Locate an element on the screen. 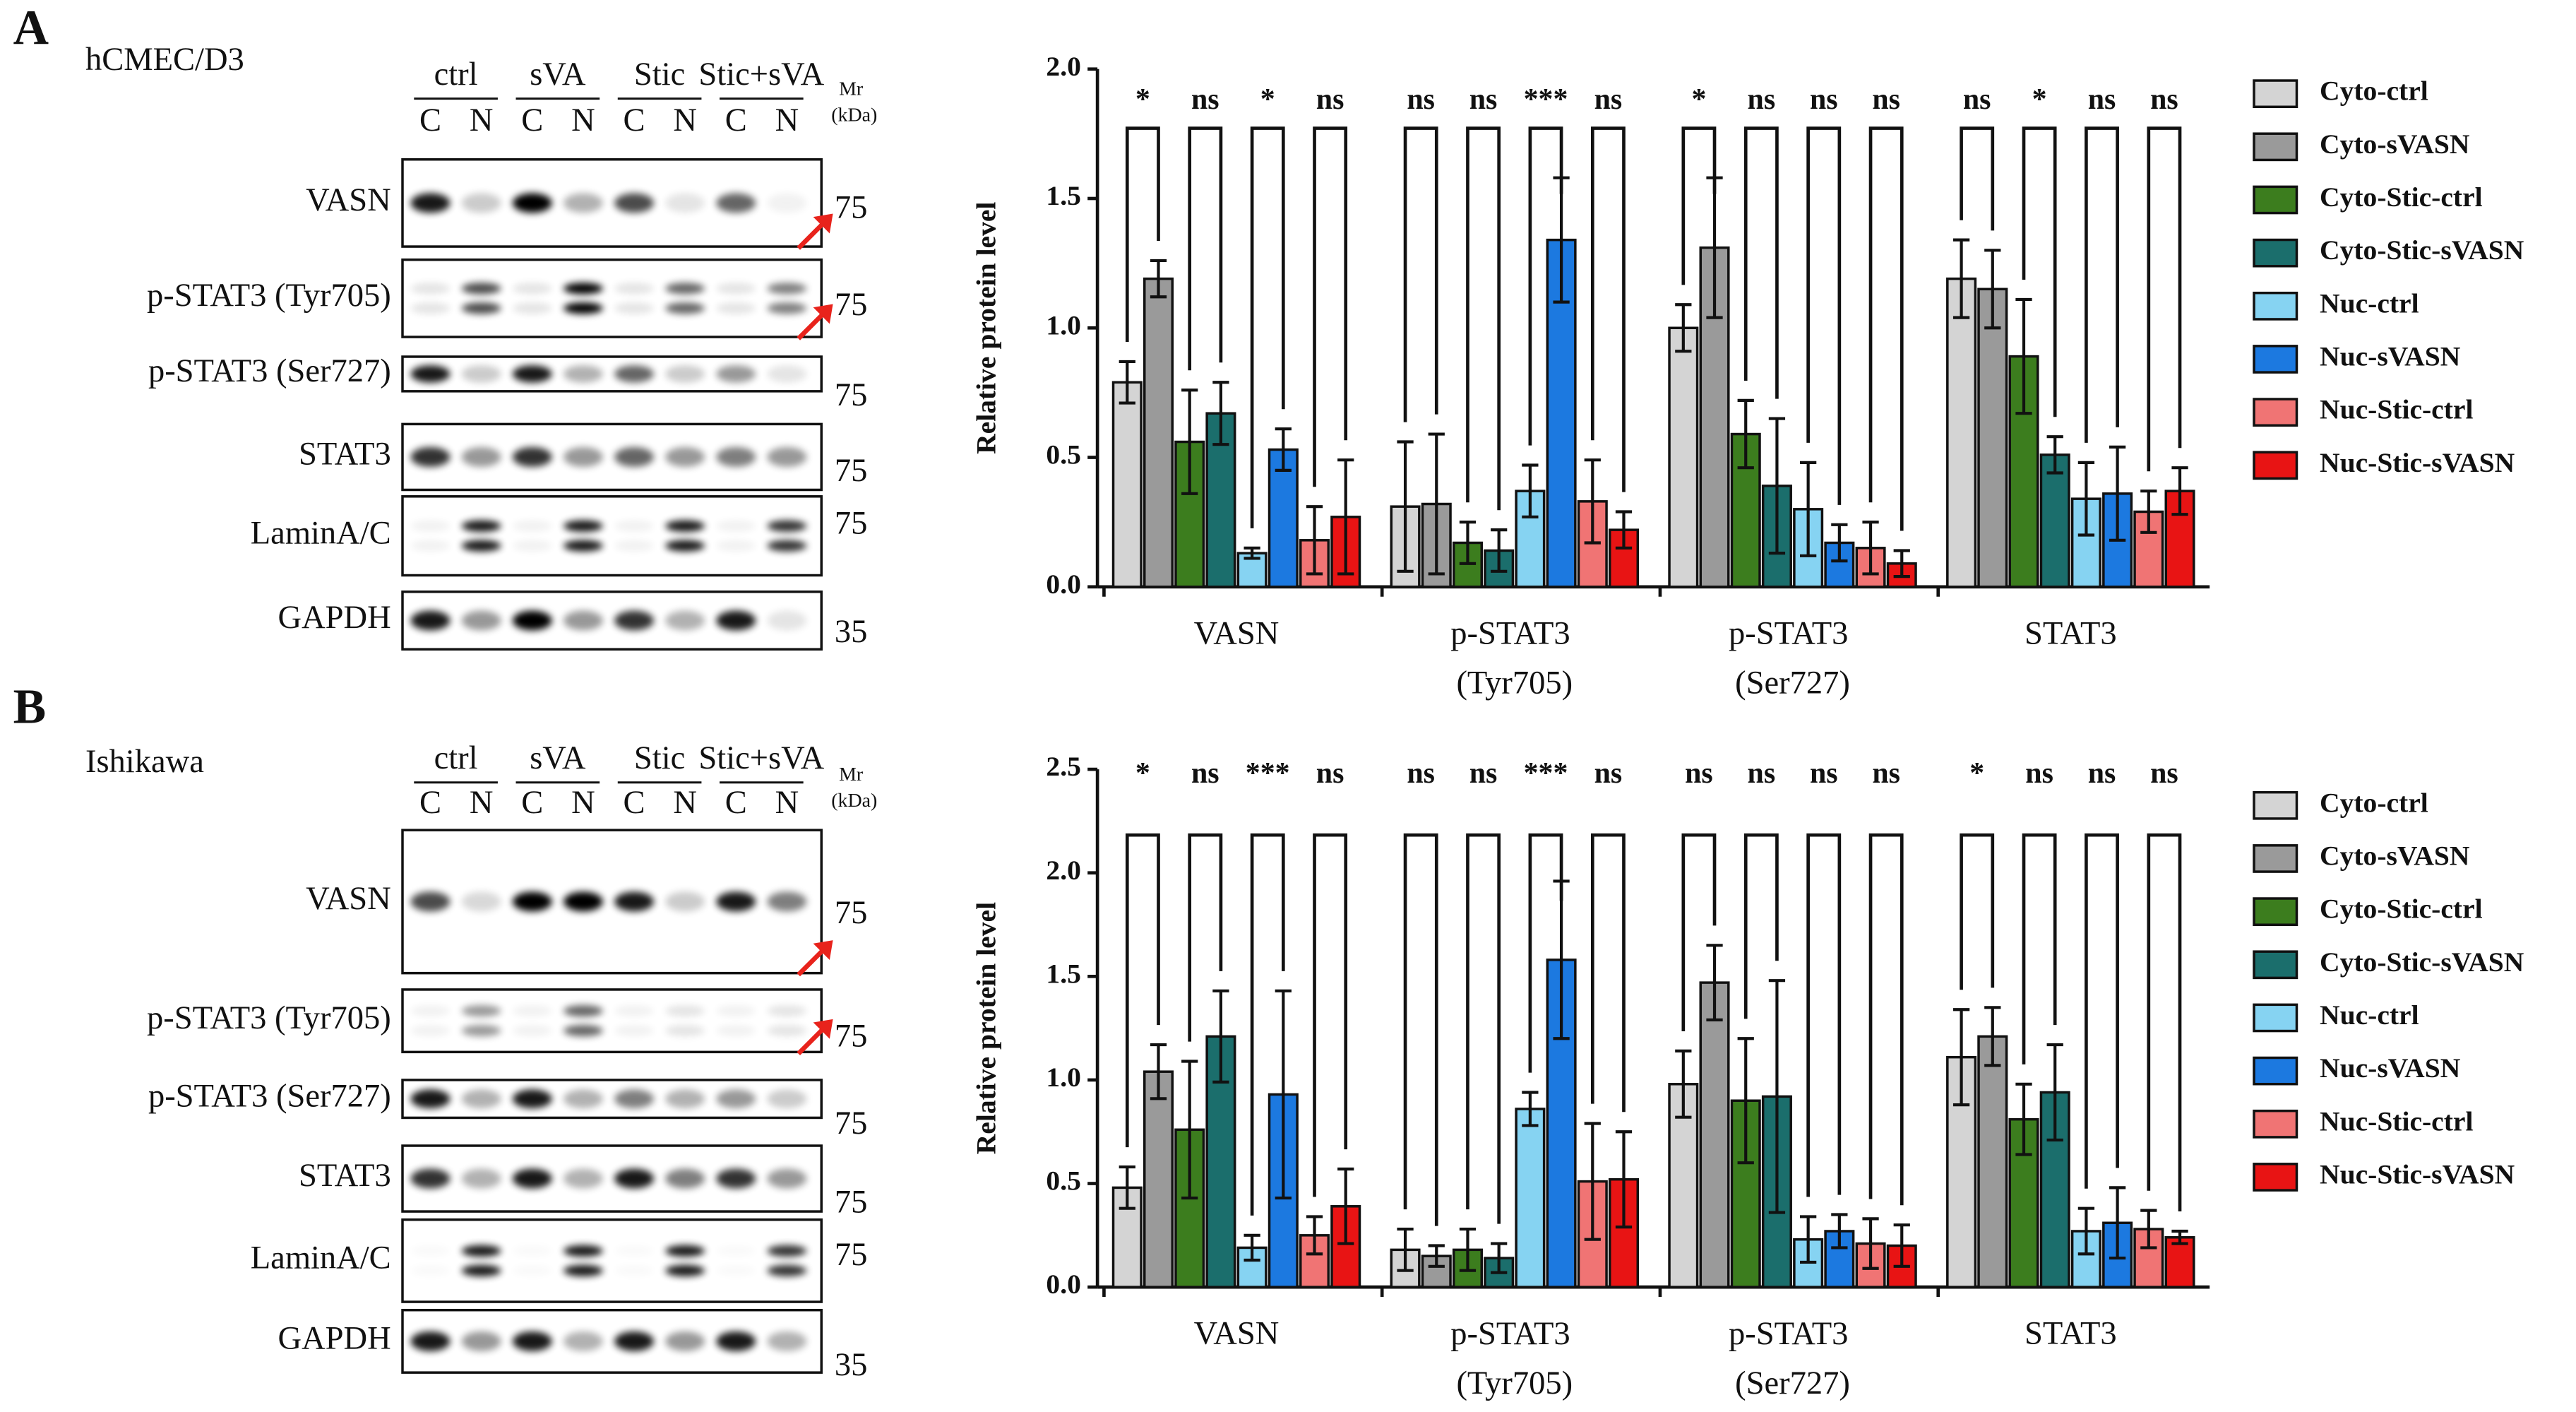 The height and width of the screenshot is (1412, 2576). legend-label: Nuc-sVASN is located at coordinates (2390, 356).